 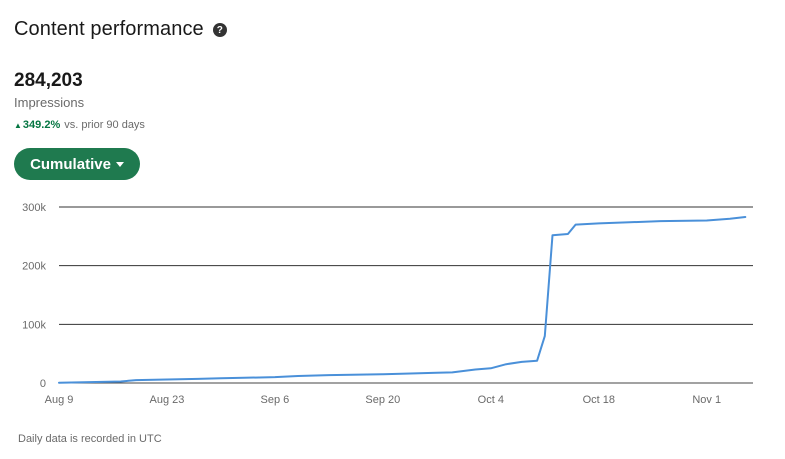 What do you see at coordinates (167, 400) in the screenshot?
I see `x-tick-label: Aug 23` at bounding box center [167, 400].